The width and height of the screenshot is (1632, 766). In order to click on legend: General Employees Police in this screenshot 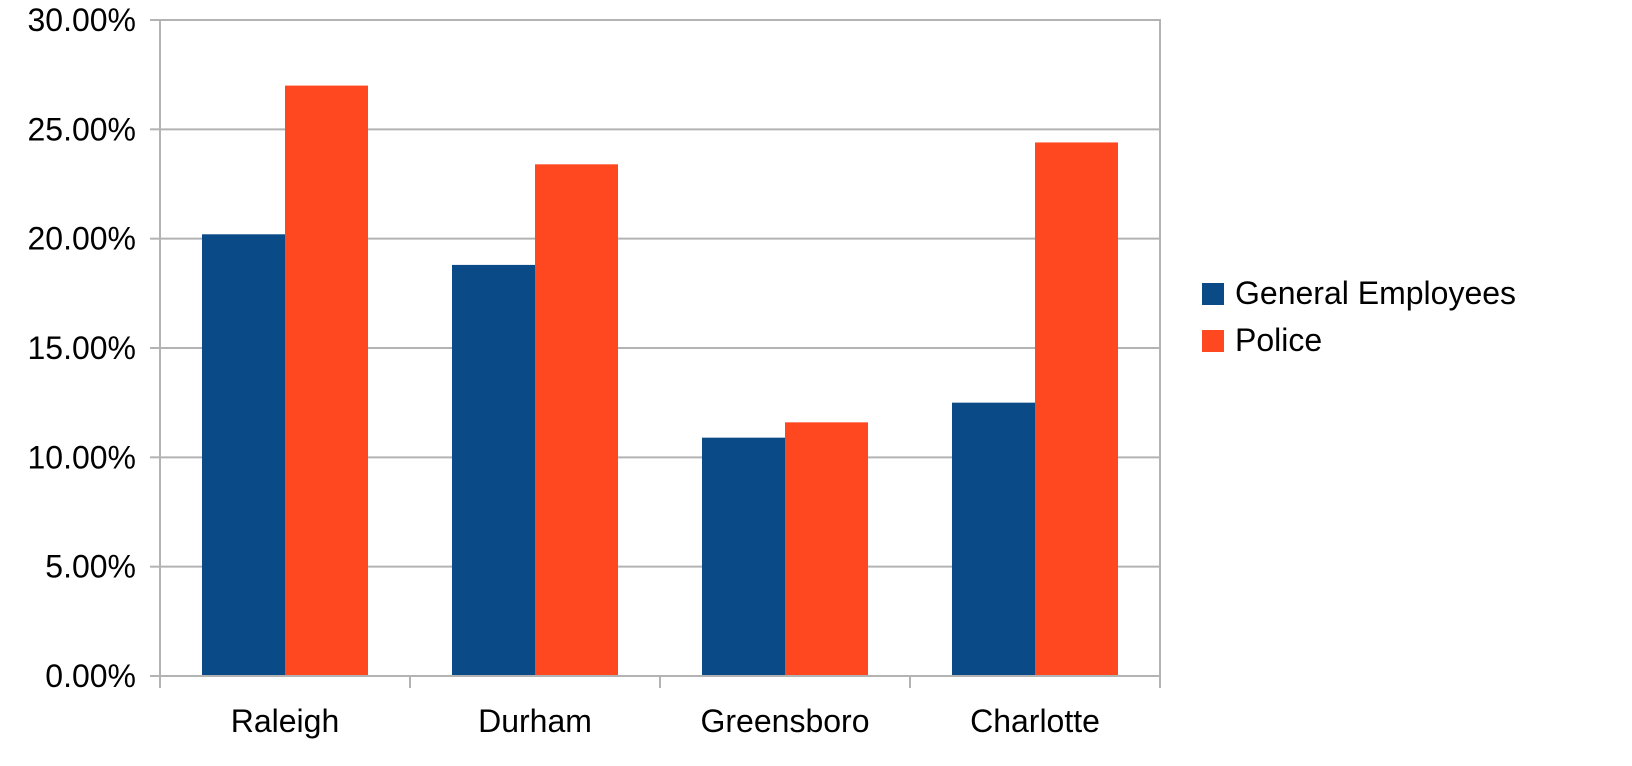, I will do `click(1359, 316)`.